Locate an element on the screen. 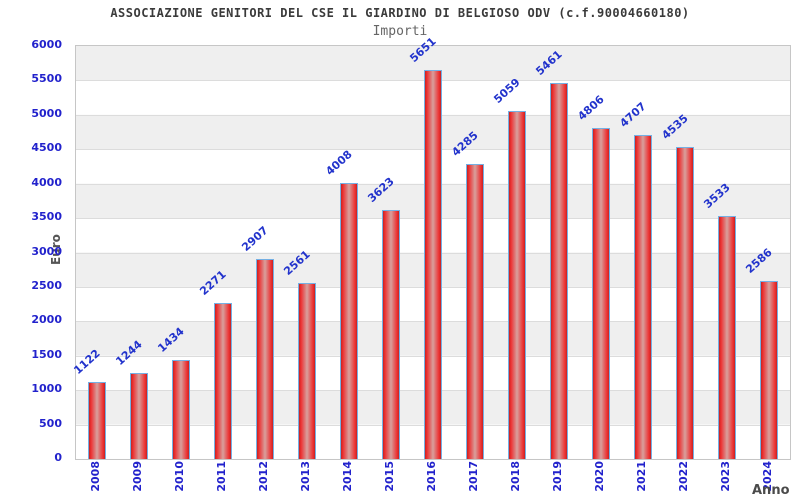 The width and height of the screenshot is (800, 500). chart-subtitle: Importi is located at coordinates (400, 31).